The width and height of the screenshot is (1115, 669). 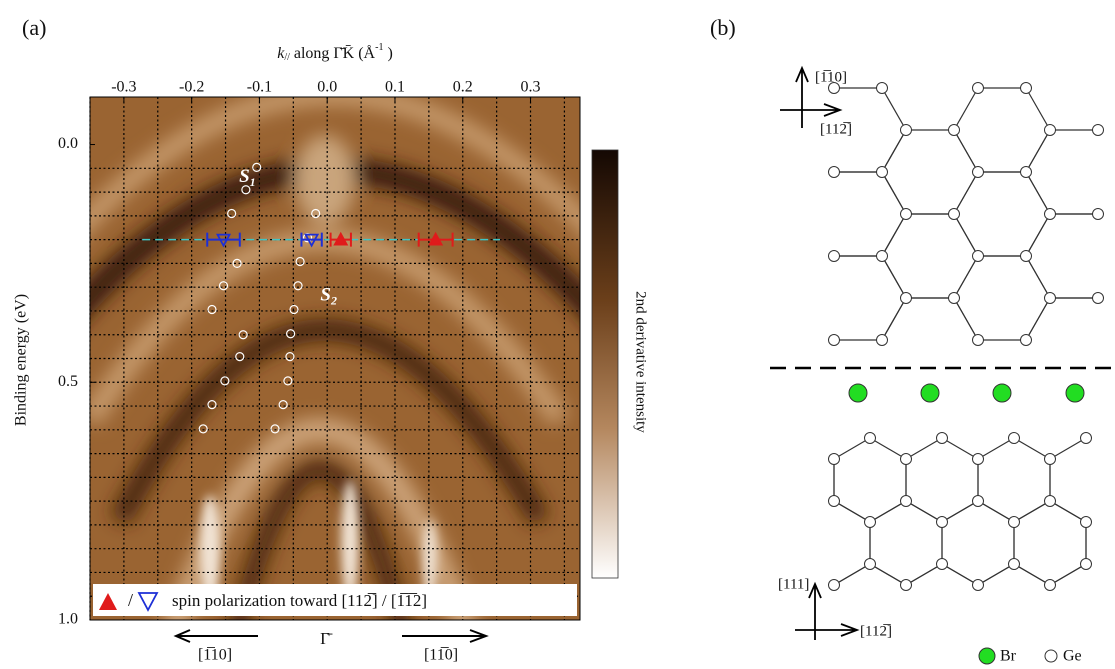 I want to click on y-tick-label: 1.0, so click(x=68, y=619).